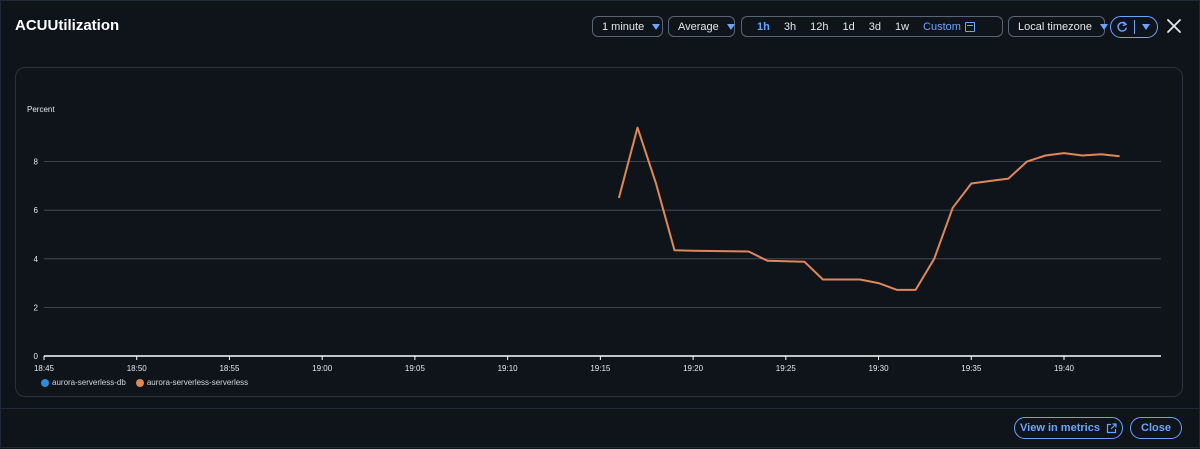 Image resolution: width=1200 pixels, height=449 pixels. I want to click on refresh-split-button, so click(1134, 27).